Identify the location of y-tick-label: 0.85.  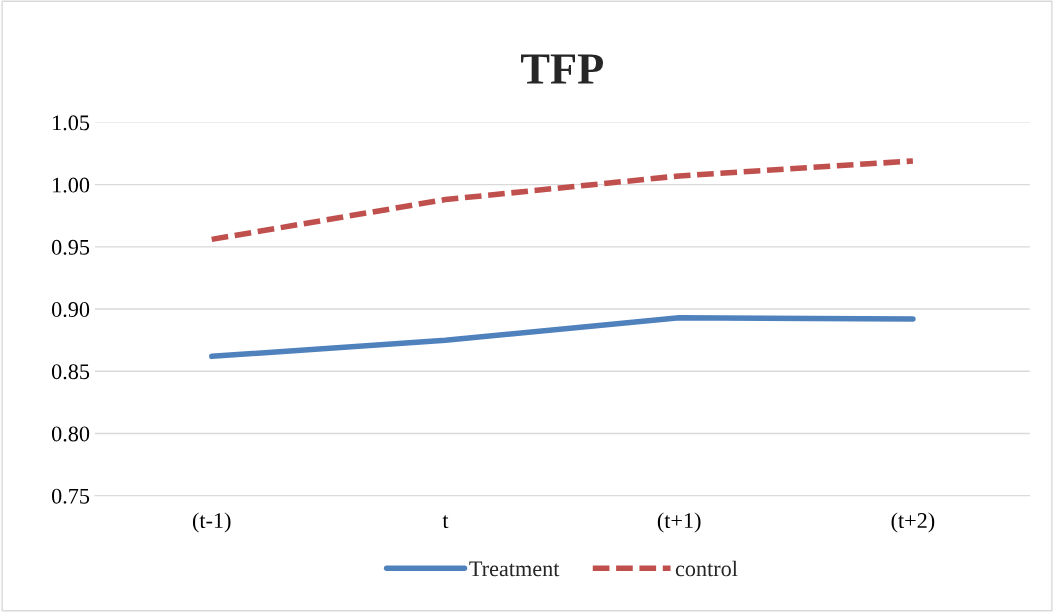
(70, 372).